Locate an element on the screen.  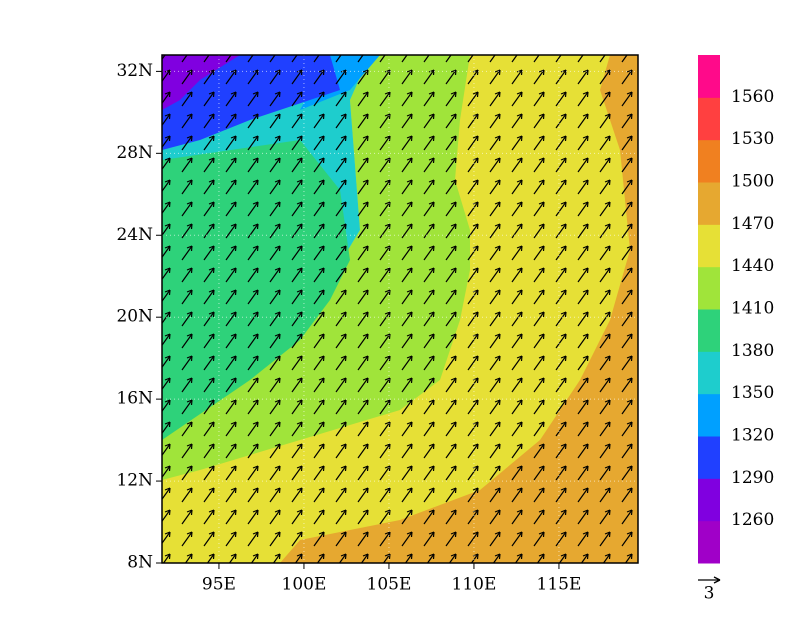
colorbar-label: 1290 is located at coordinates (752, 478).